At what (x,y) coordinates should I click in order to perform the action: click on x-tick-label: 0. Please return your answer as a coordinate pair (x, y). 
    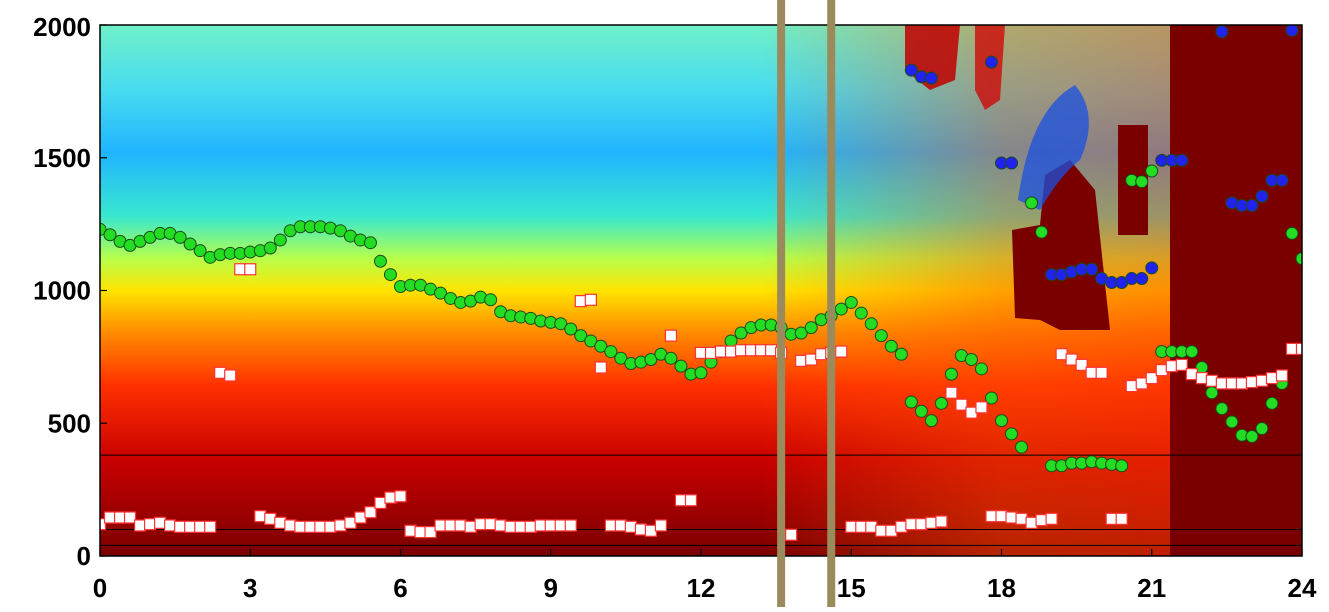
    Looking at the image, I should click on (100, 588).